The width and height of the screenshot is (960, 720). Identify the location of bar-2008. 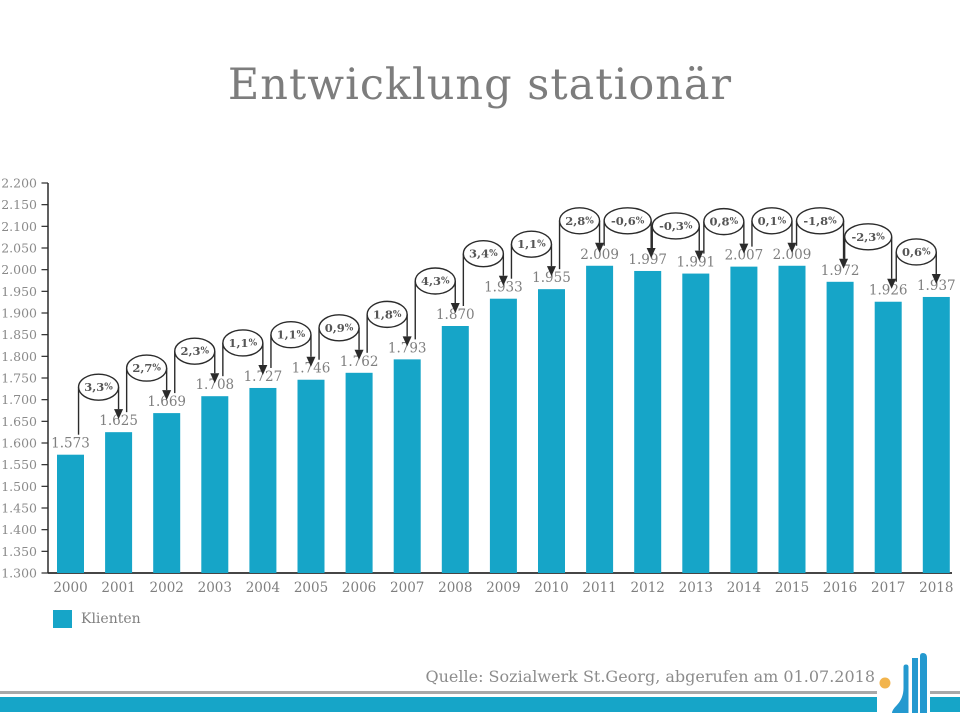
(455, 449).